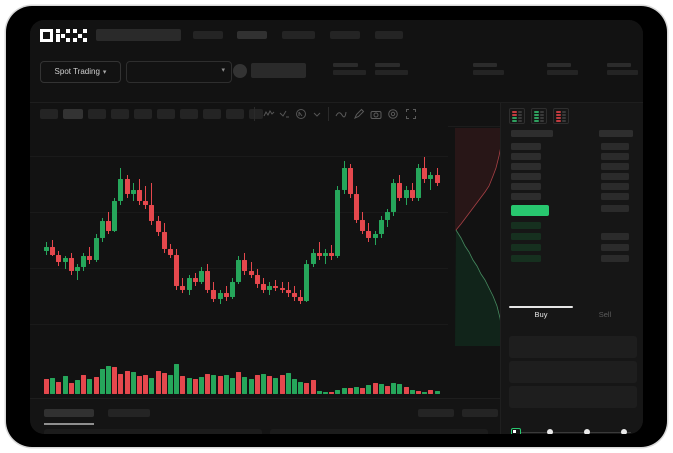  Describe the element at coordinates (278, 70) in the screenshot. I see `pair-name` at that location.